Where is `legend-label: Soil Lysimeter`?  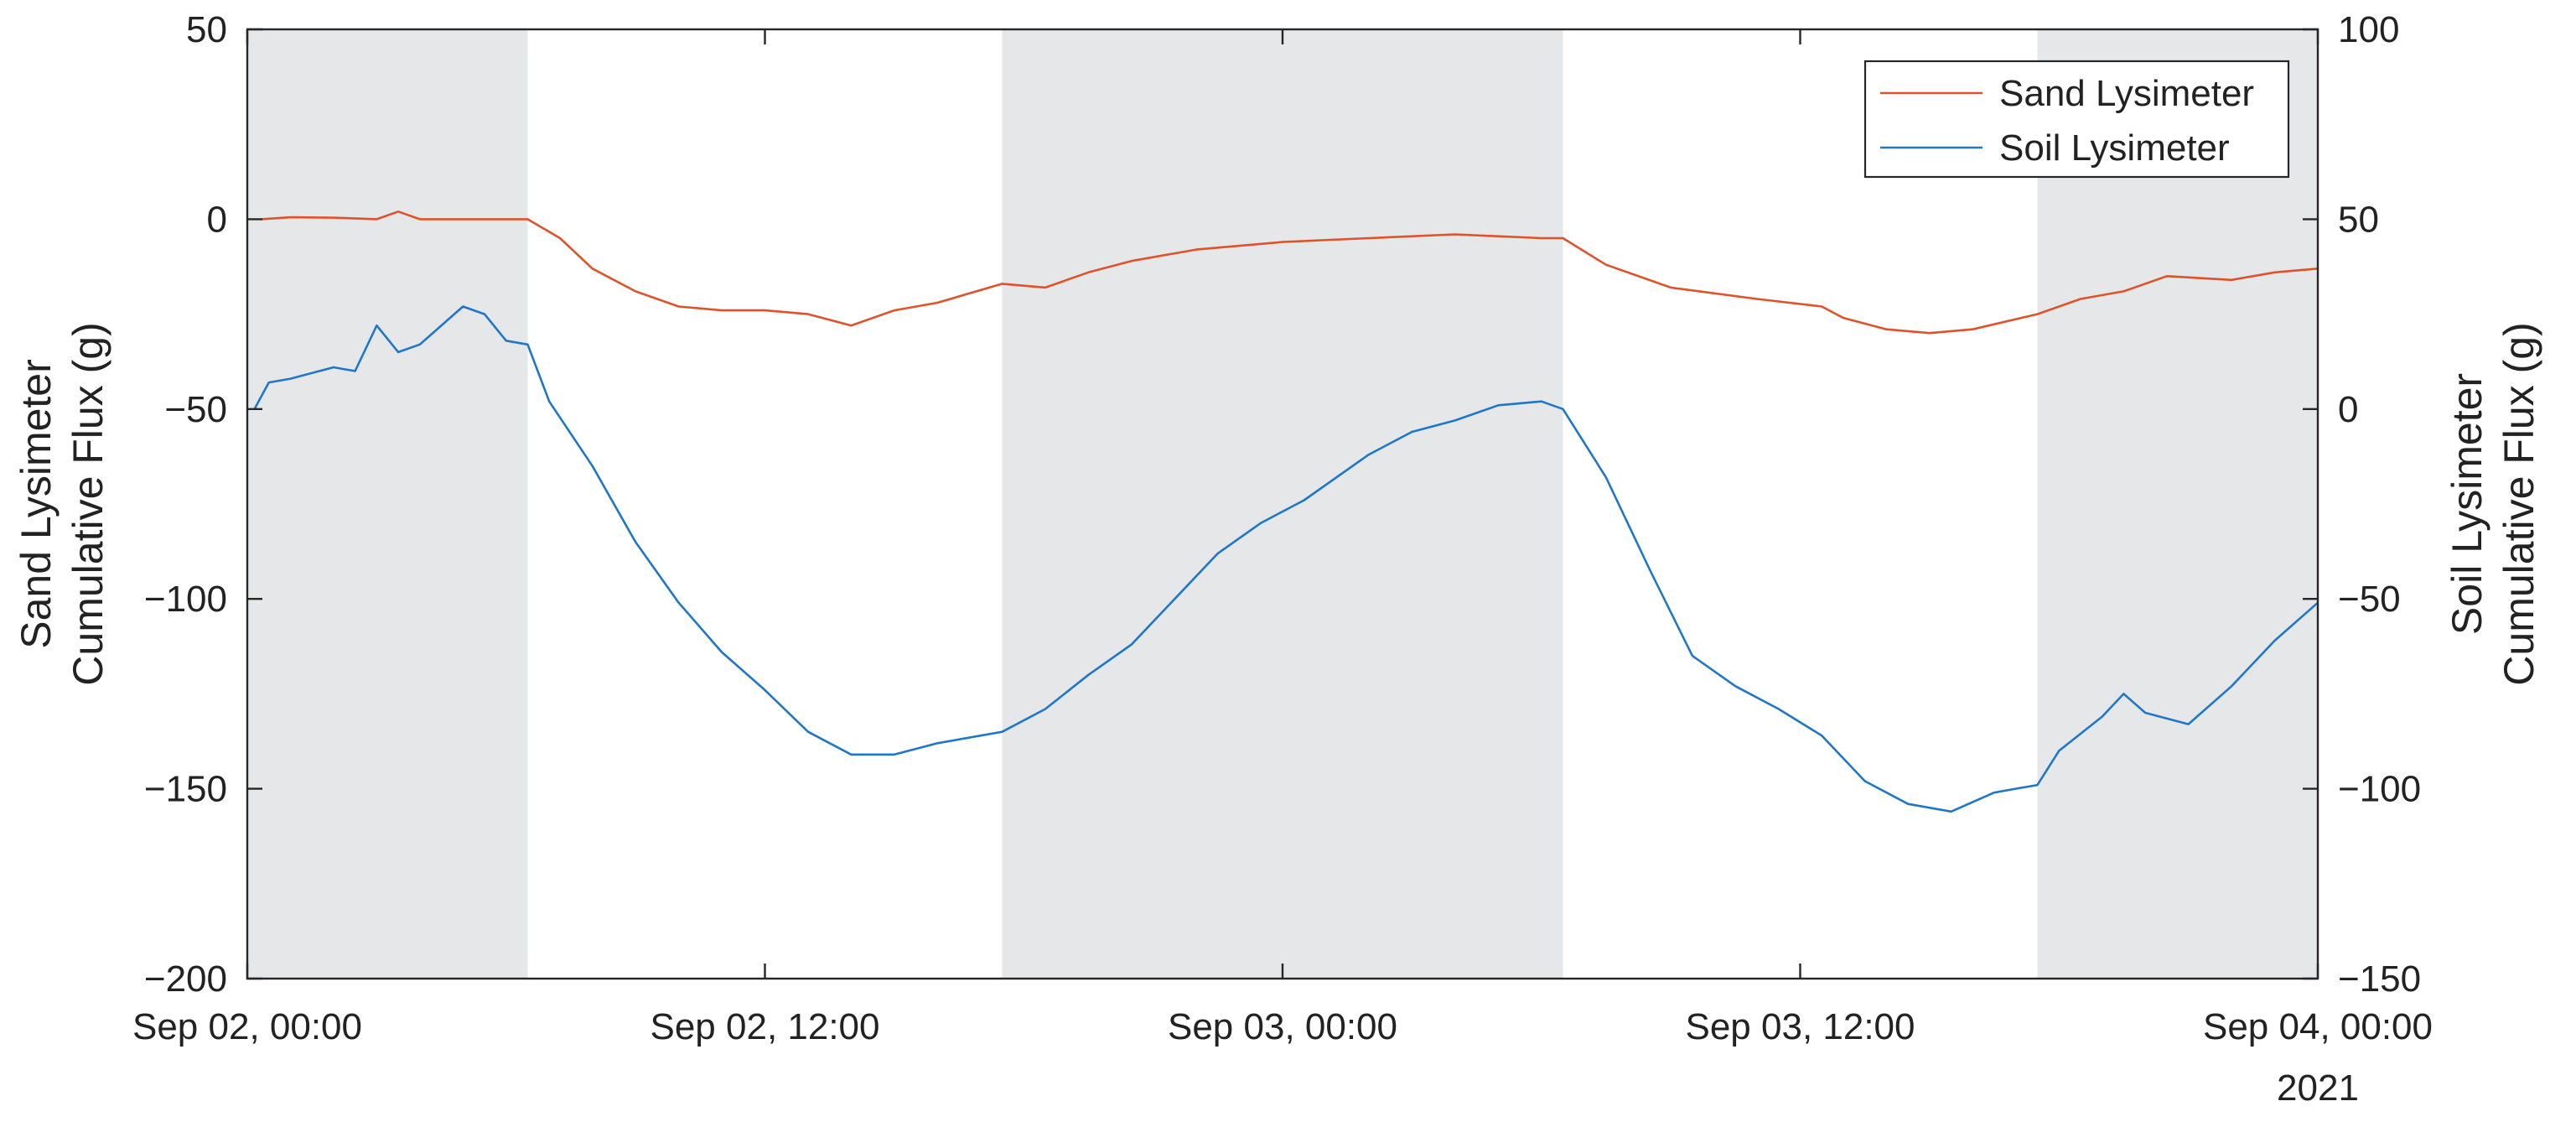
legend-label: Soil Lysimeter is located at coordinates (2114, 148).